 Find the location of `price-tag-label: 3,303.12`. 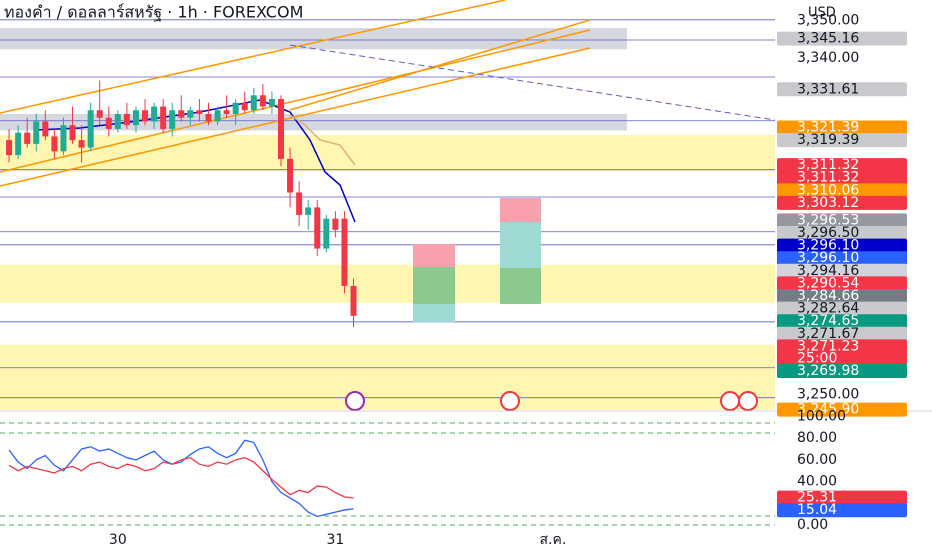

price-tag-label: 3,303.12 is located at coordinates (828, 203).